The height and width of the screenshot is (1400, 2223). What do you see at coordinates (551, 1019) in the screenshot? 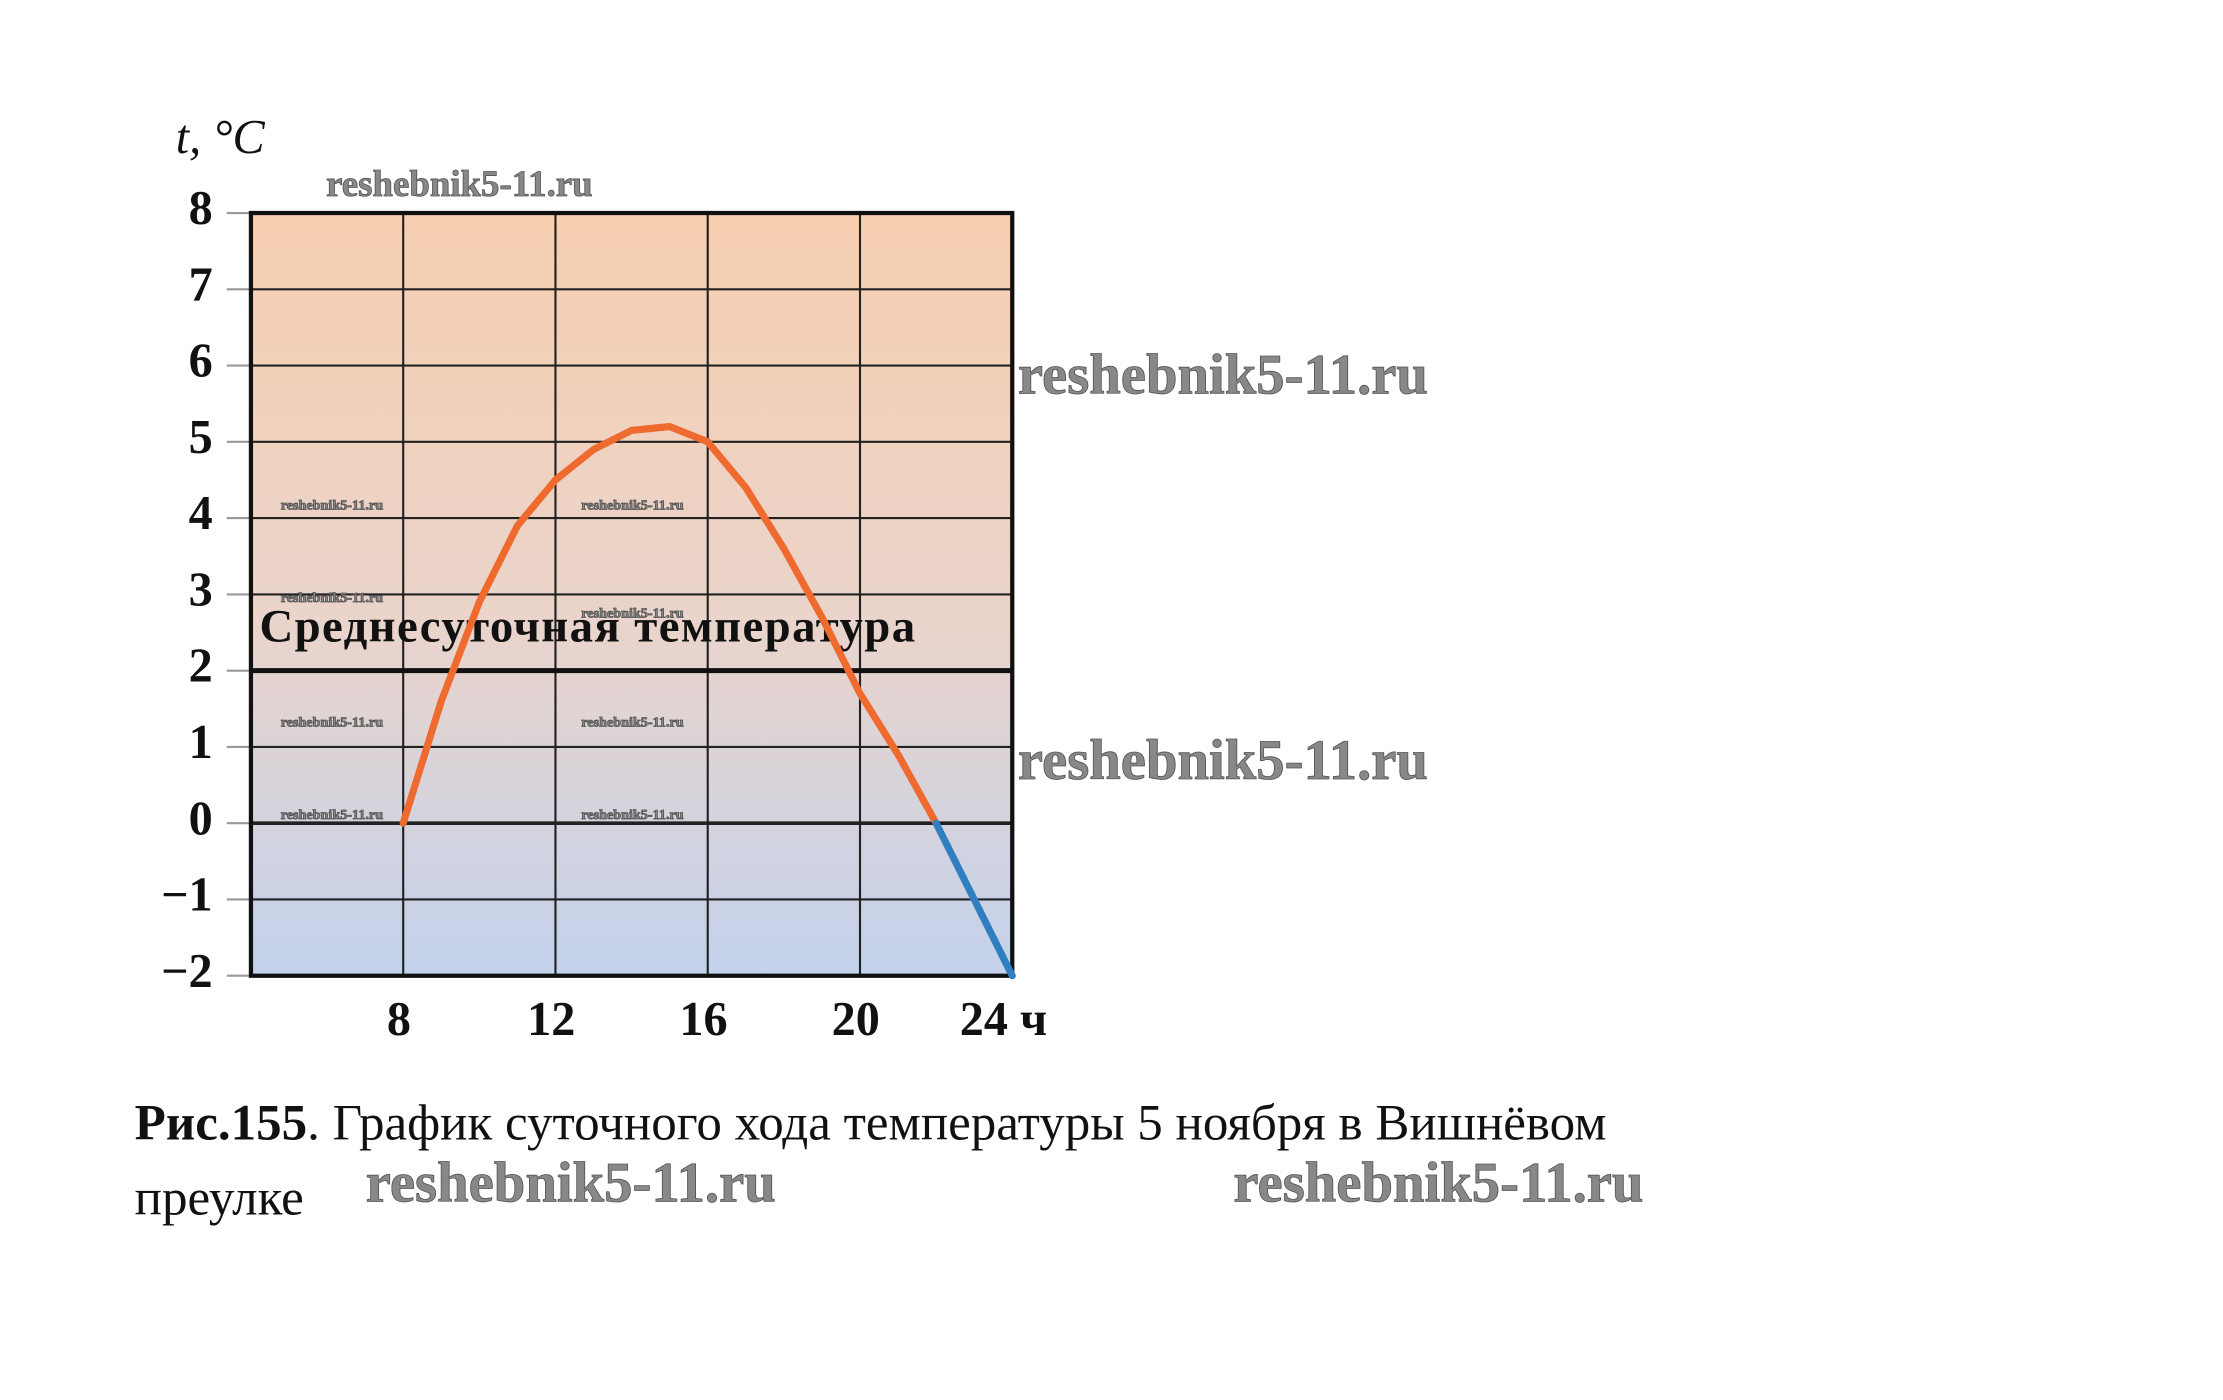
I see `x-tick-label: 12` at bounding box center [551, 1019].